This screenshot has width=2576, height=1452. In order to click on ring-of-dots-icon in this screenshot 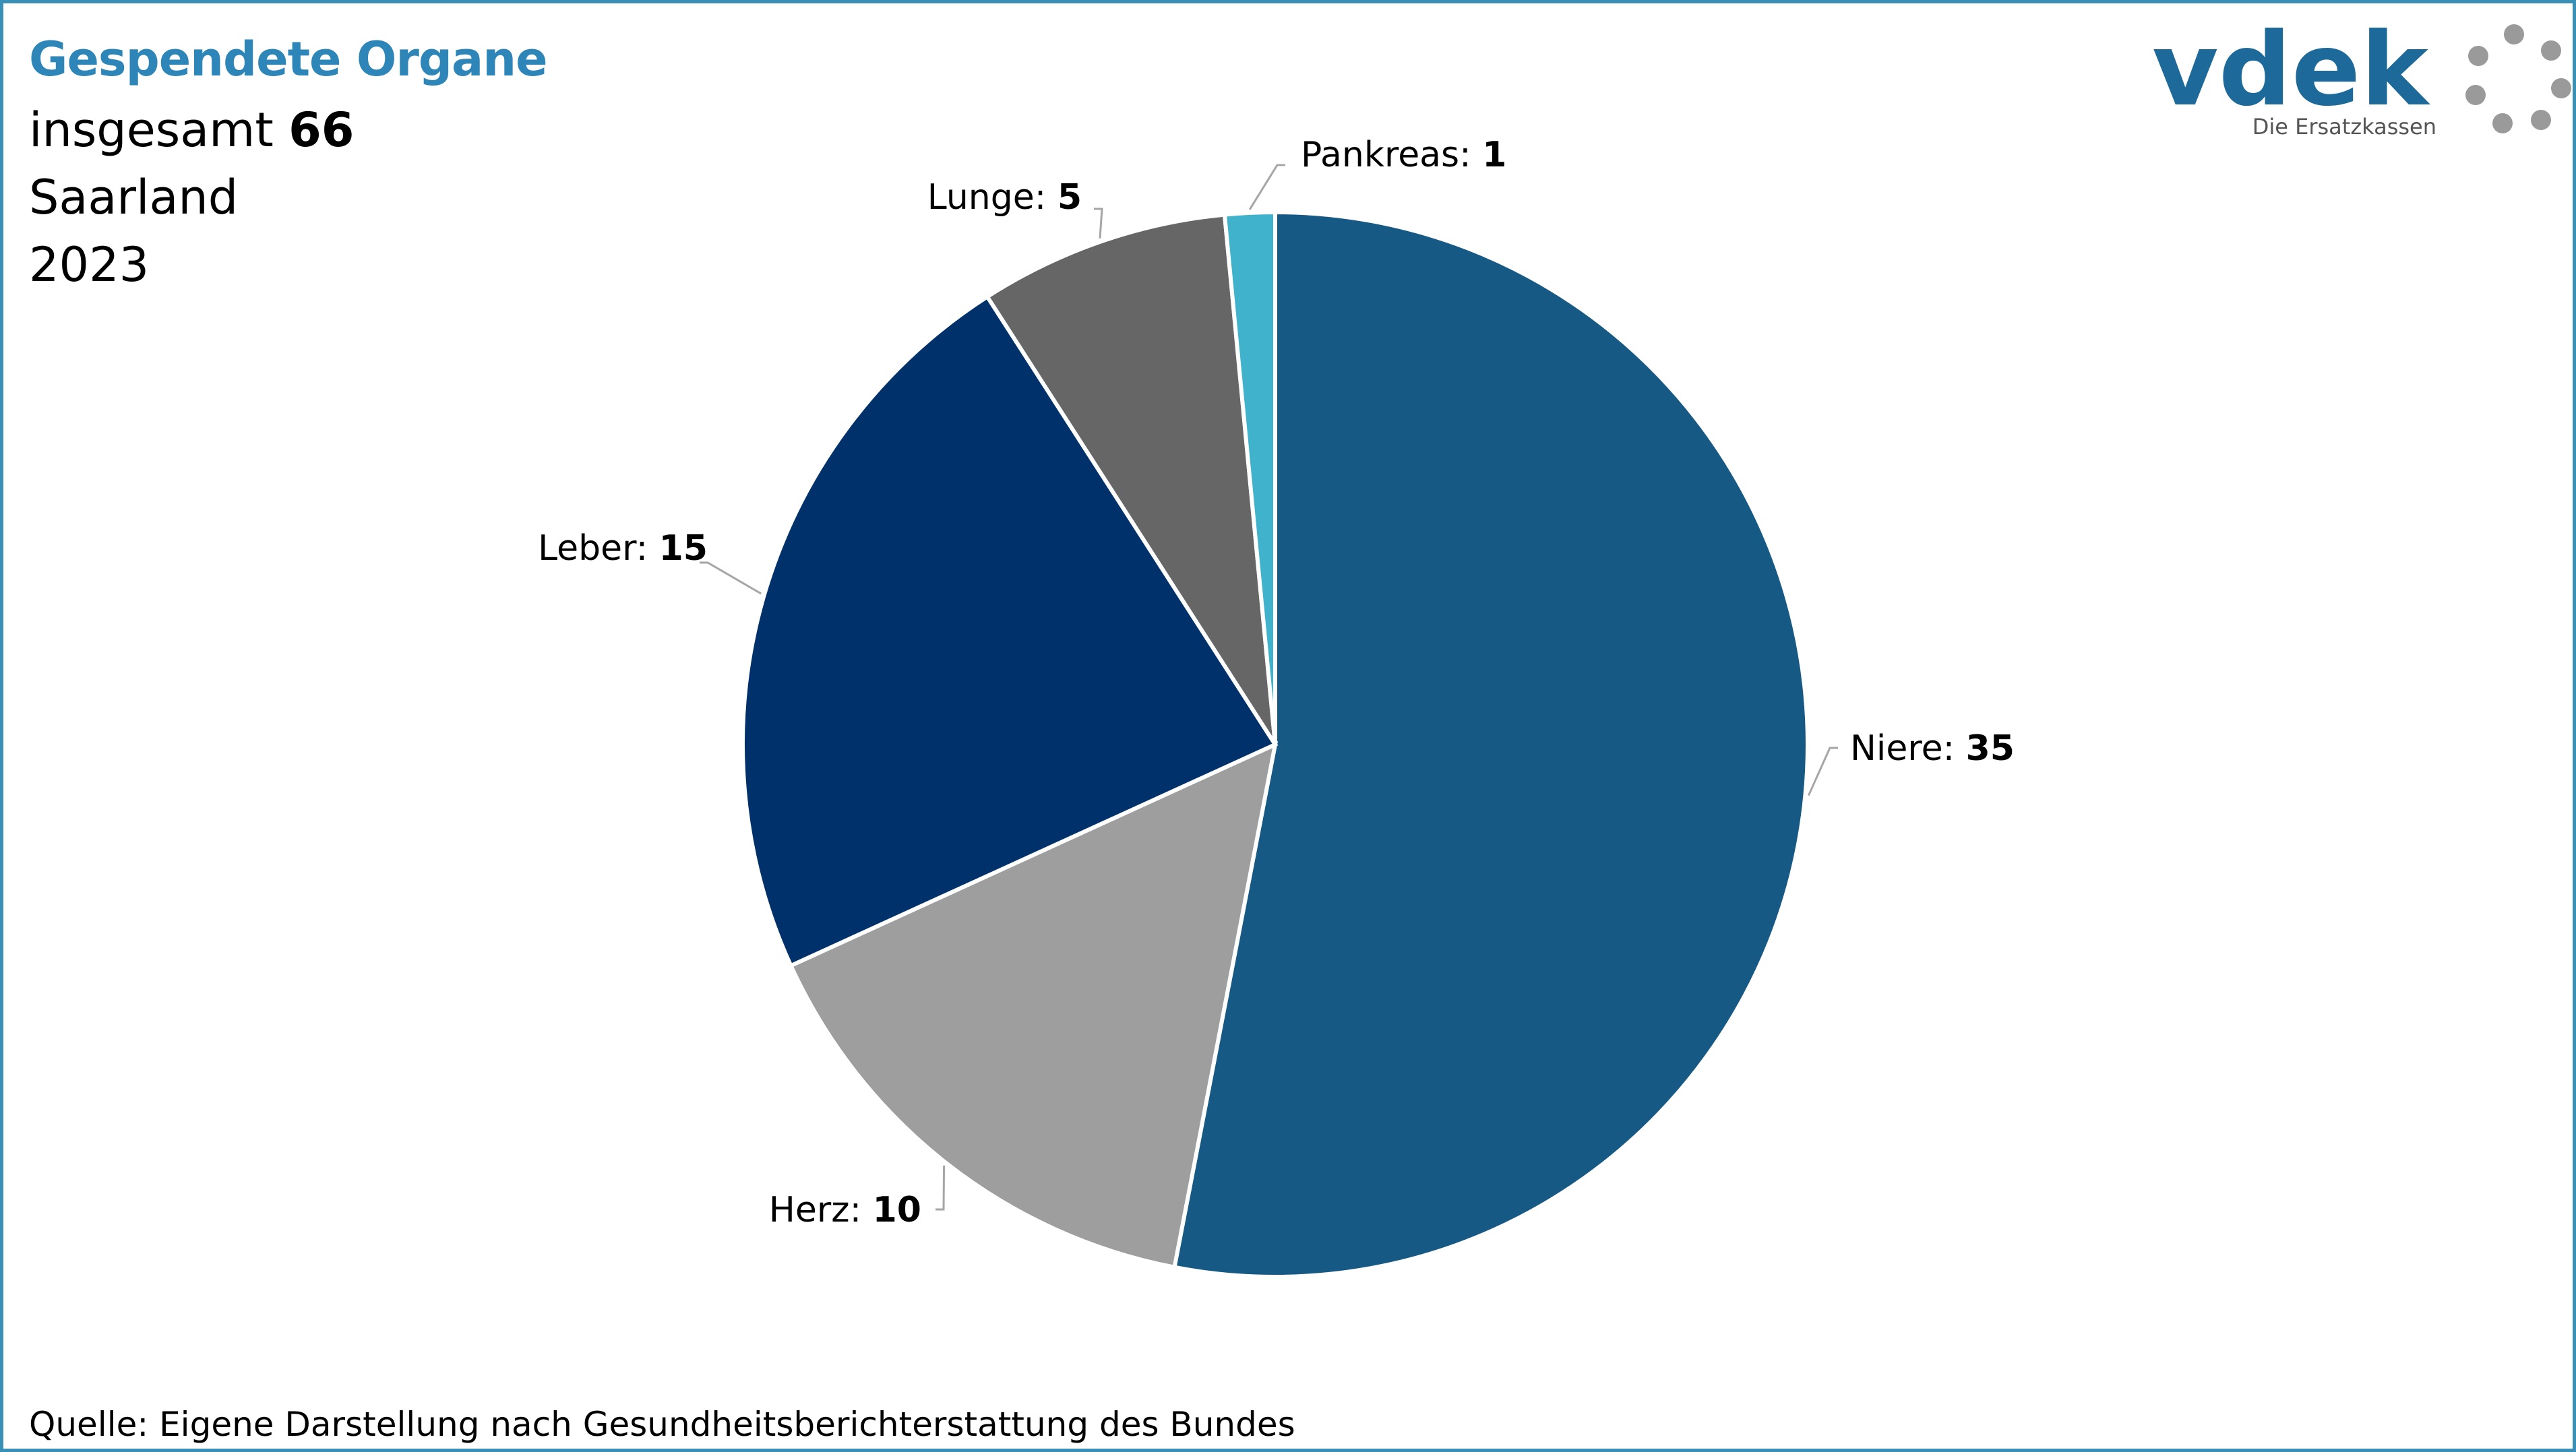, I will do `click(2518, 78)`.